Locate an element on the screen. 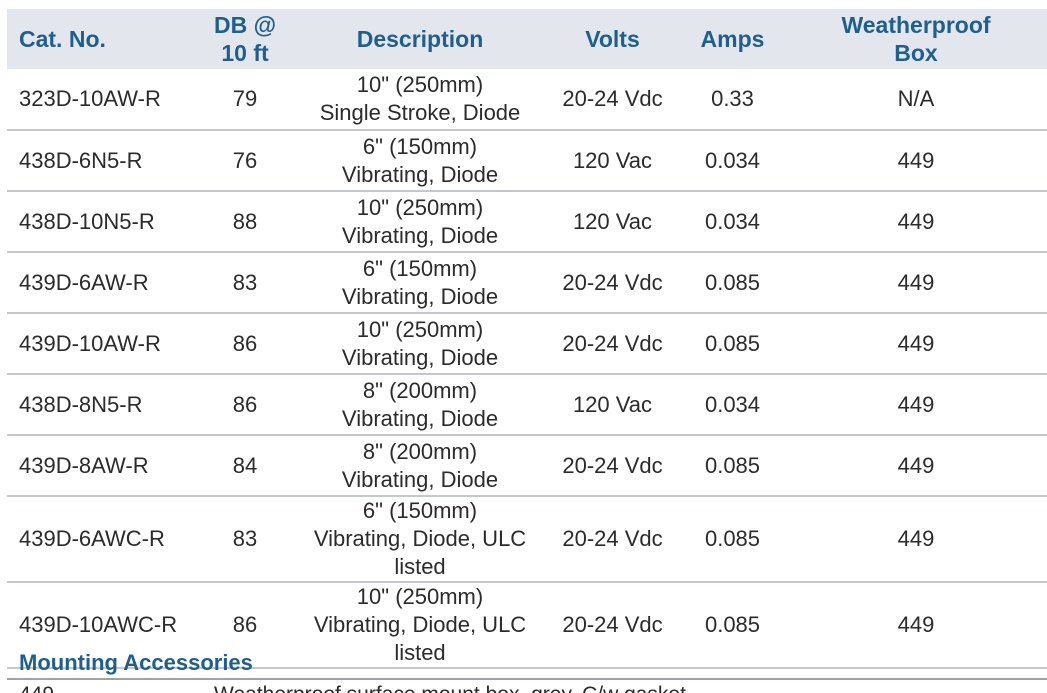 The height and width of the screenshot is (693, 1047). cell-description: 6" (150mm) Vibrating, Diode, ULC listed is located at coordinates (420, 539).